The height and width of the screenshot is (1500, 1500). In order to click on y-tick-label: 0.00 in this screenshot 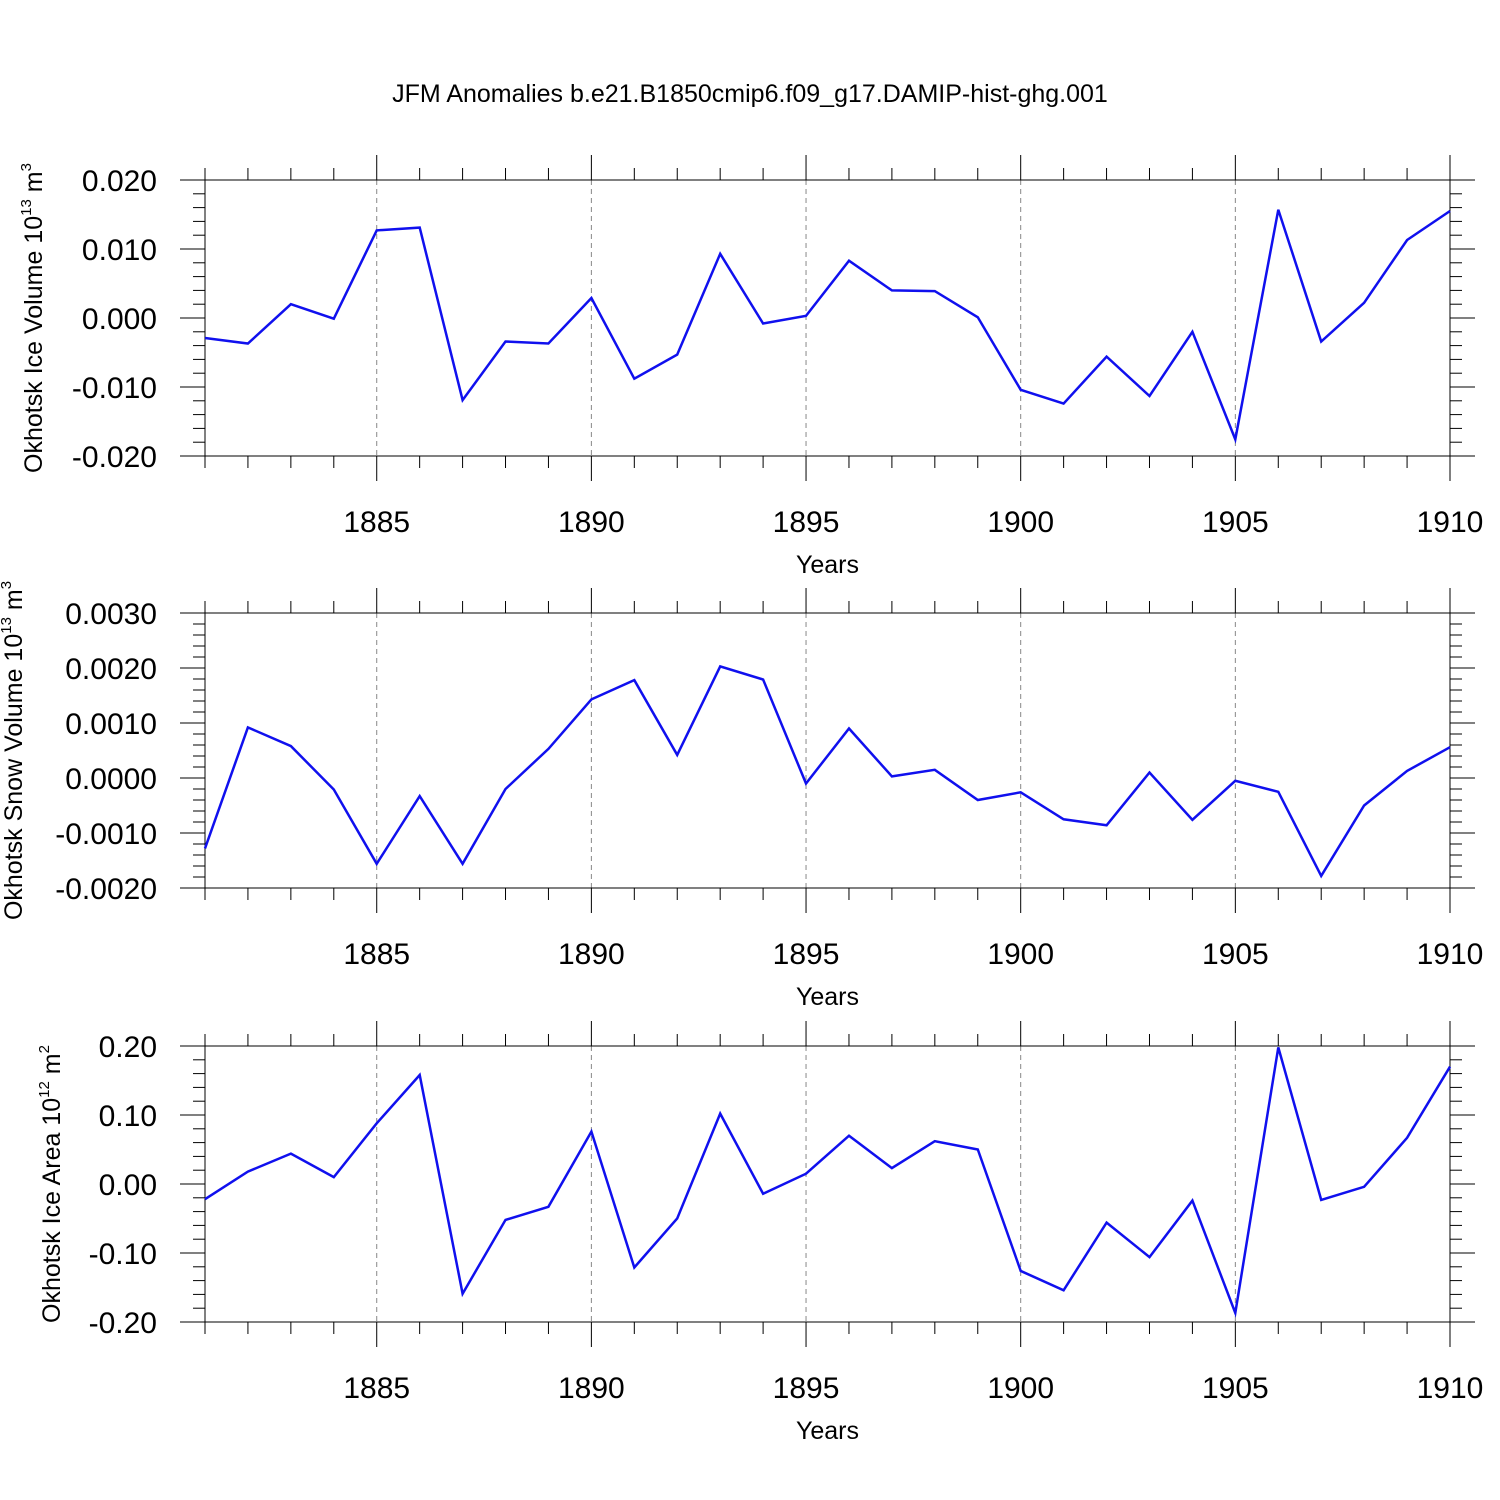, I will do `click(128, 1185)`.